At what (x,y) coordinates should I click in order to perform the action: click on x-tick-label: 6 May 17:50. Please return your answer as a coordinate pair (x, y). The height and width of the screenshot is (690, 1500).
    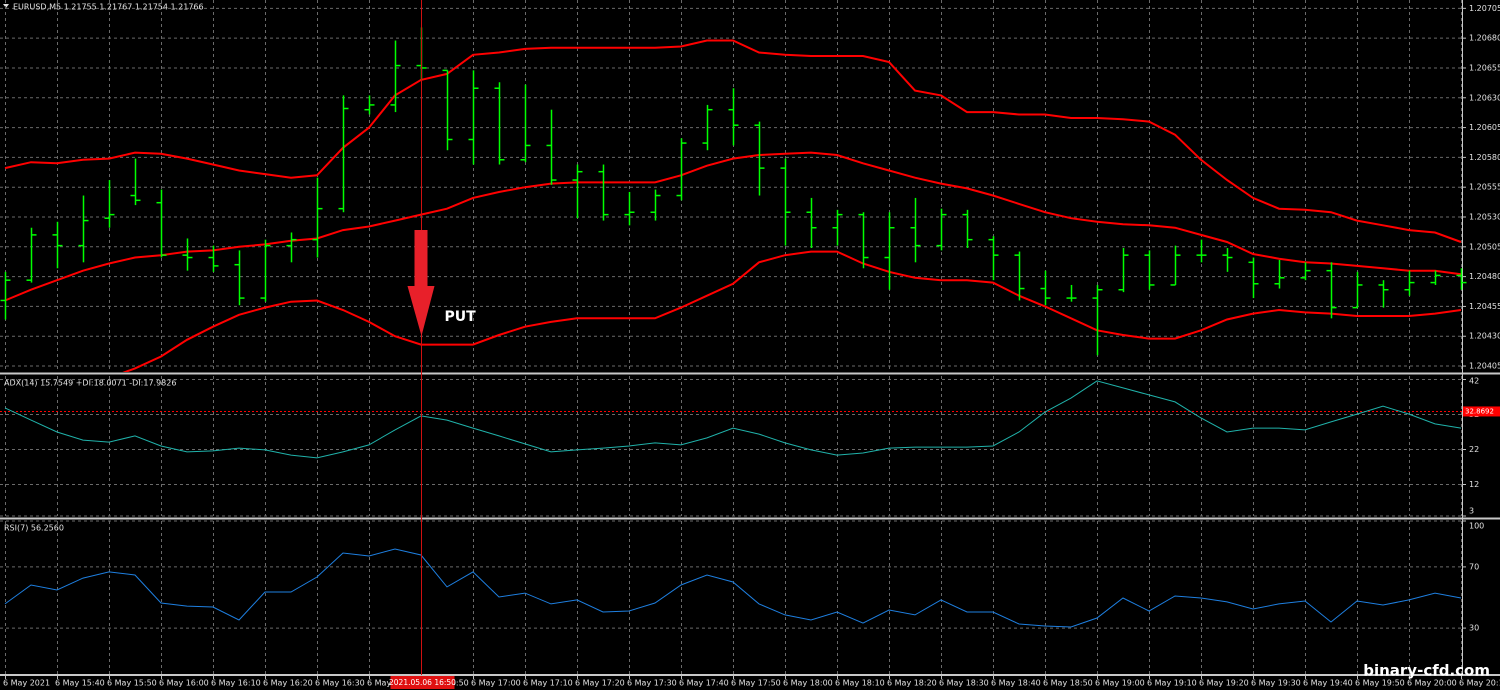
    Looking at the image, I should click on (756, 683).